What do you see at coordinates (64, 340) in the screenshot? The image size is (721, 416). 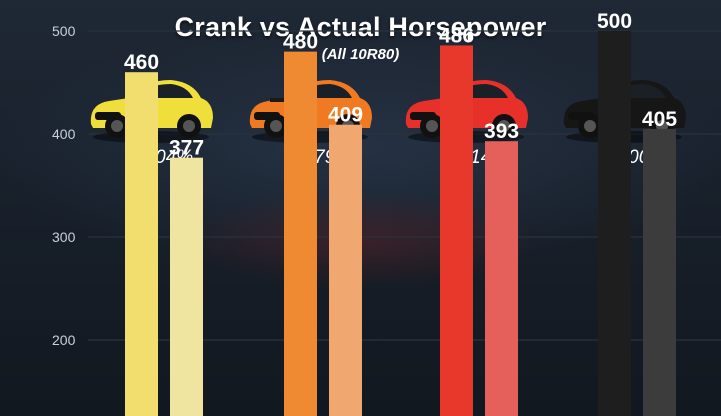 I see `y-tick-label: 200` at bounding box center [64, 340].